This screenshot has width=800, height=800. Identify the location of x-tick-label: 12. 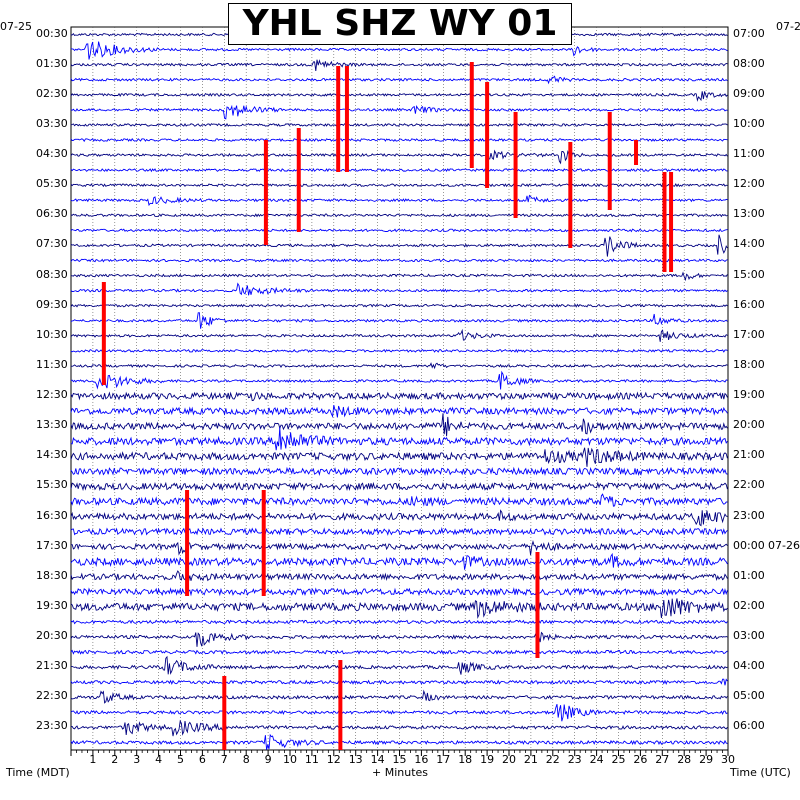
(333, 759).